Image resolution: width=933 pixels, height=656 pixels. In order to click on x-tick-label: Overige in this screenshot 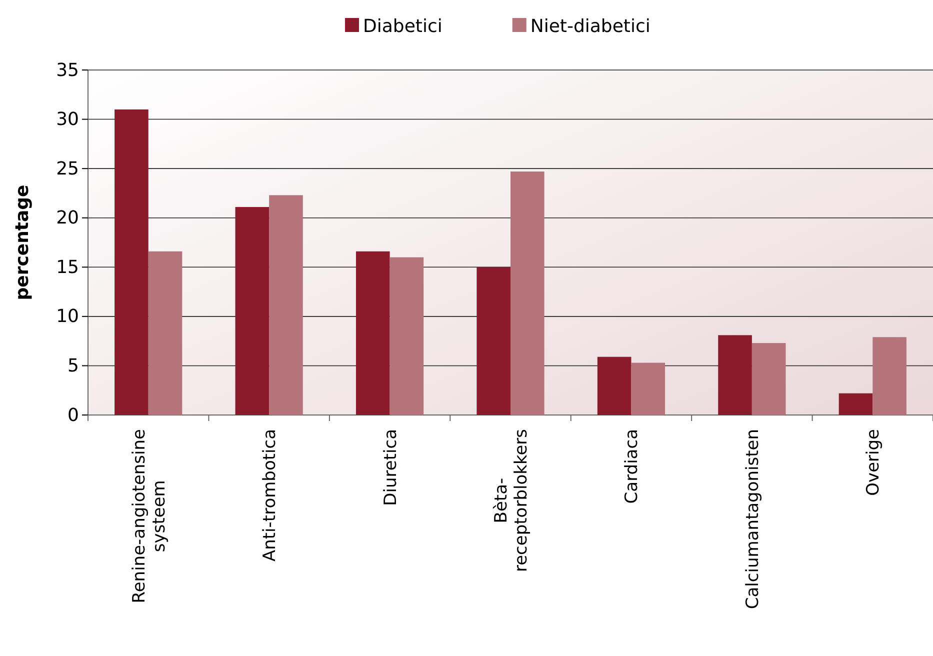, I will do `click(874, 462)`.